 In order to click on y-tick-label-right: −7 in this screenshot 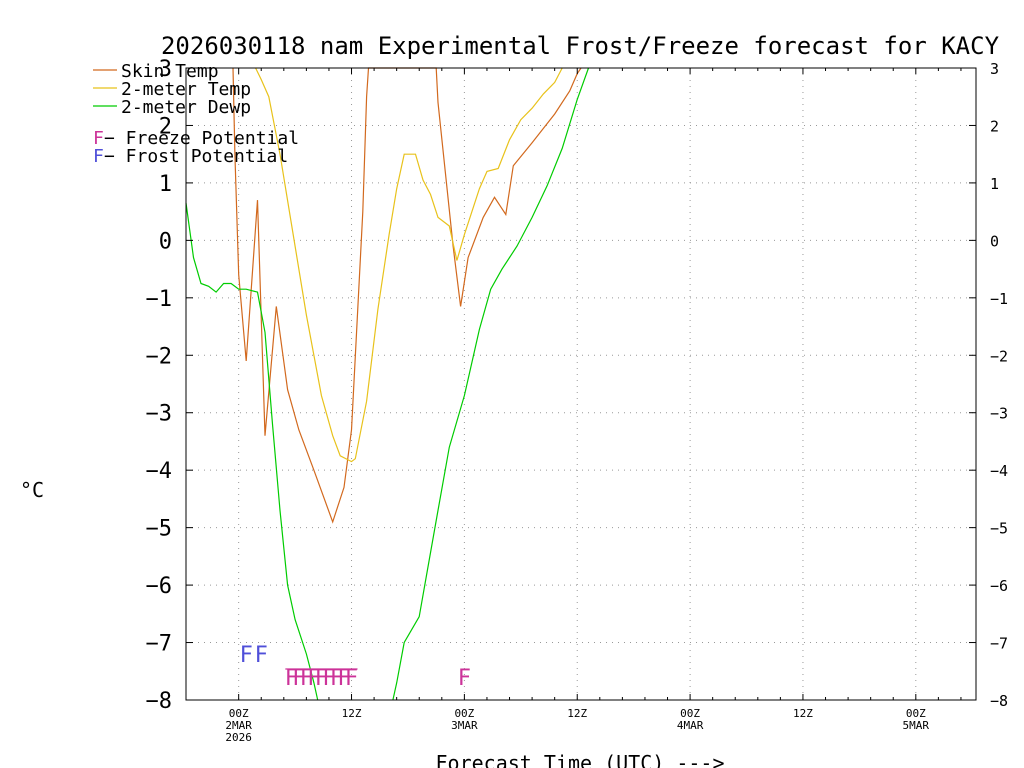, I will do `click(999, 644)`.